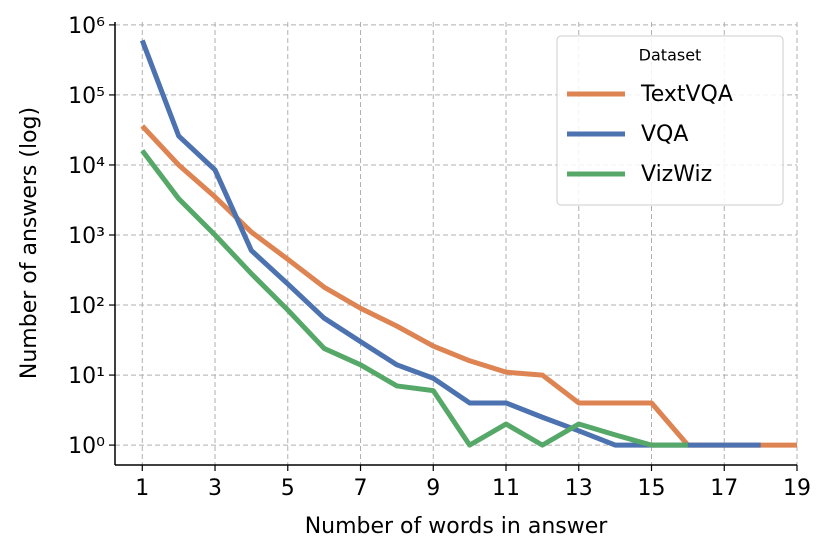 The height and width of the screenshot is (557, 830). I want to click on x-axis-label: Number of words in answer, so click(457, 526).